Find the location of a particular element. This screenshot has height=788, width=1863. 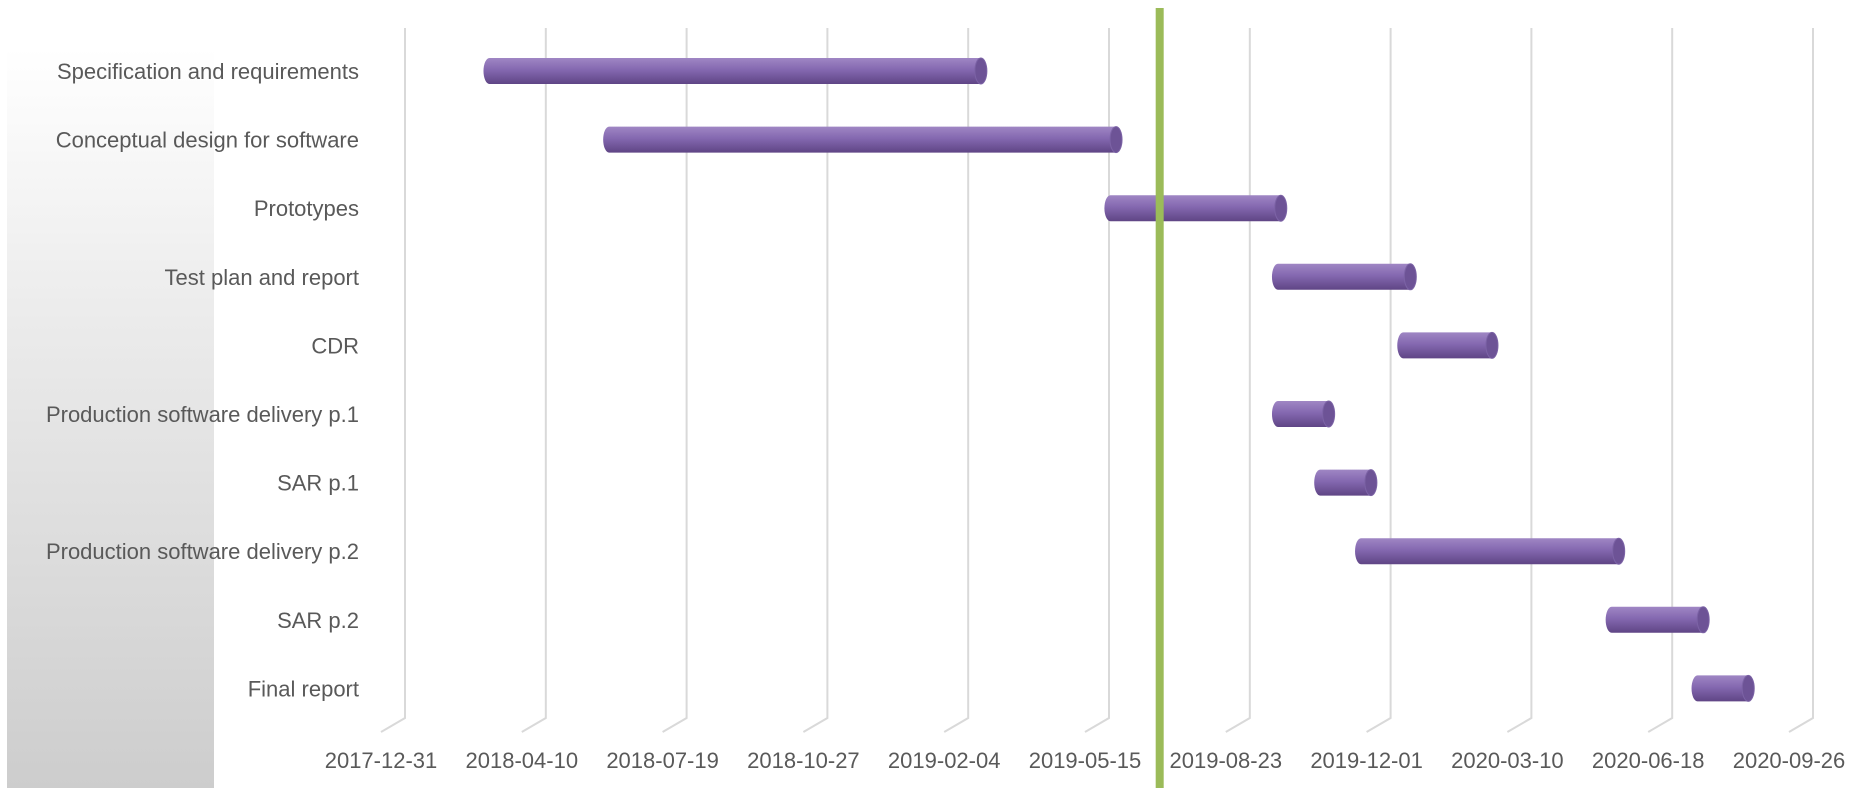

x-tick-label: 2019-02-04 is located at coordinates (944, 760).